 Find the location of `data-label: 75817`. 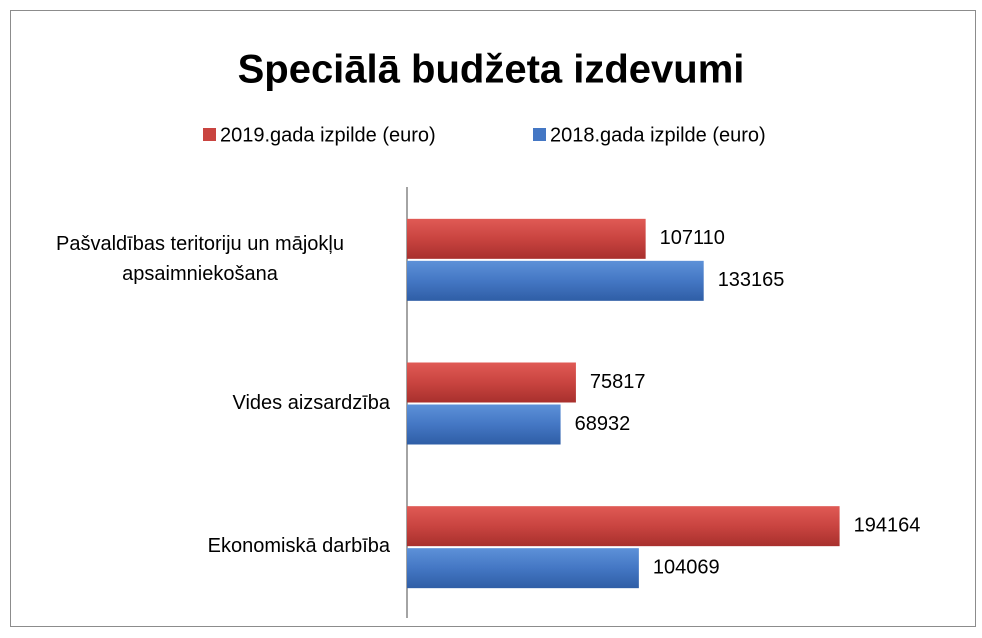

data-label: 75817 is located at coordinates (618, 382).